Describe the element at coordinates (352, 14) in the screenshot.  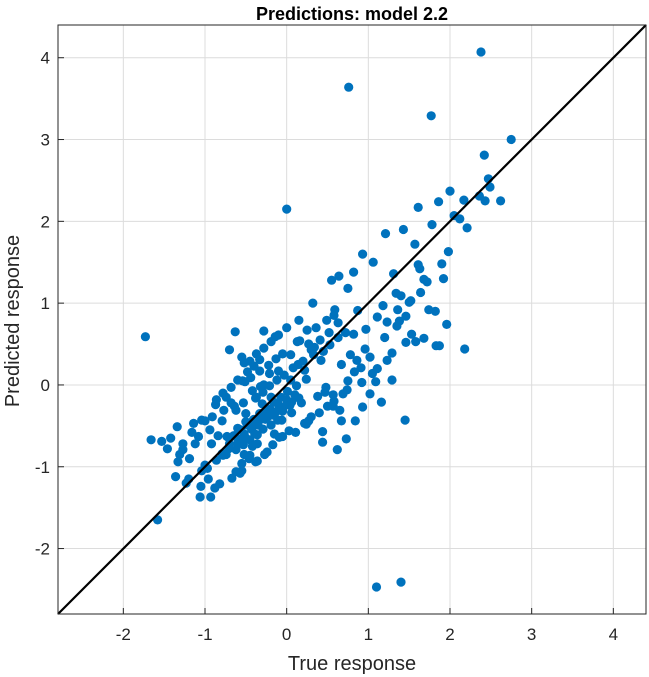
I see `chart-title: Predictions: model 2.2` at that location.